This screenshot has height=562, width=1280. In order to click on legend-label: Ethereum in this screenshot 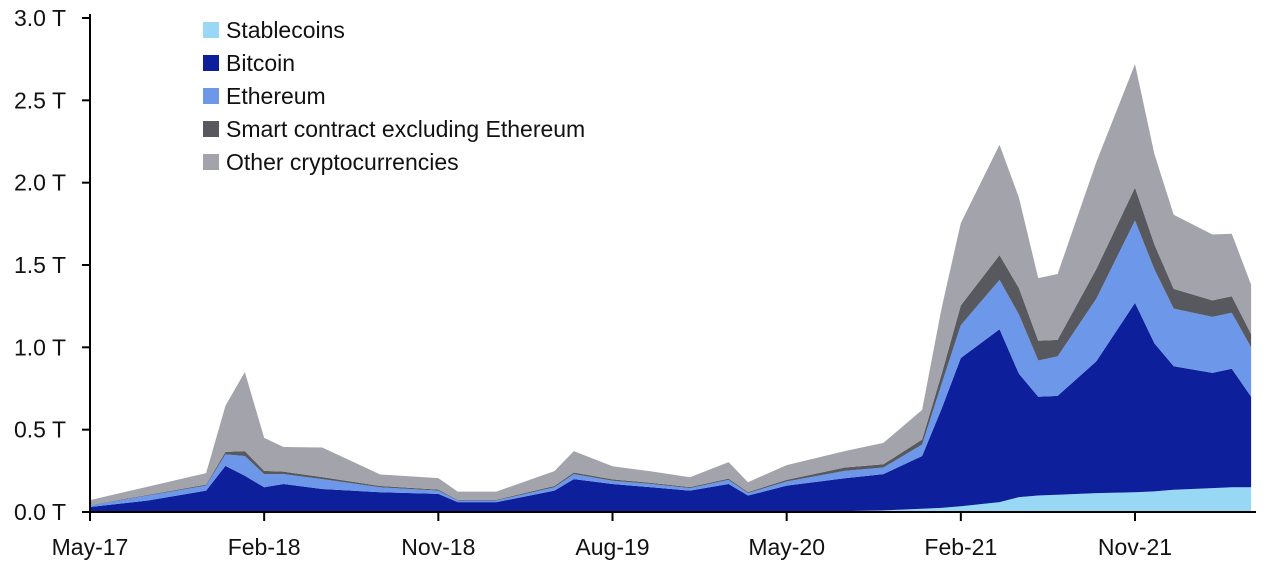, I will do `click(276, 96)`.